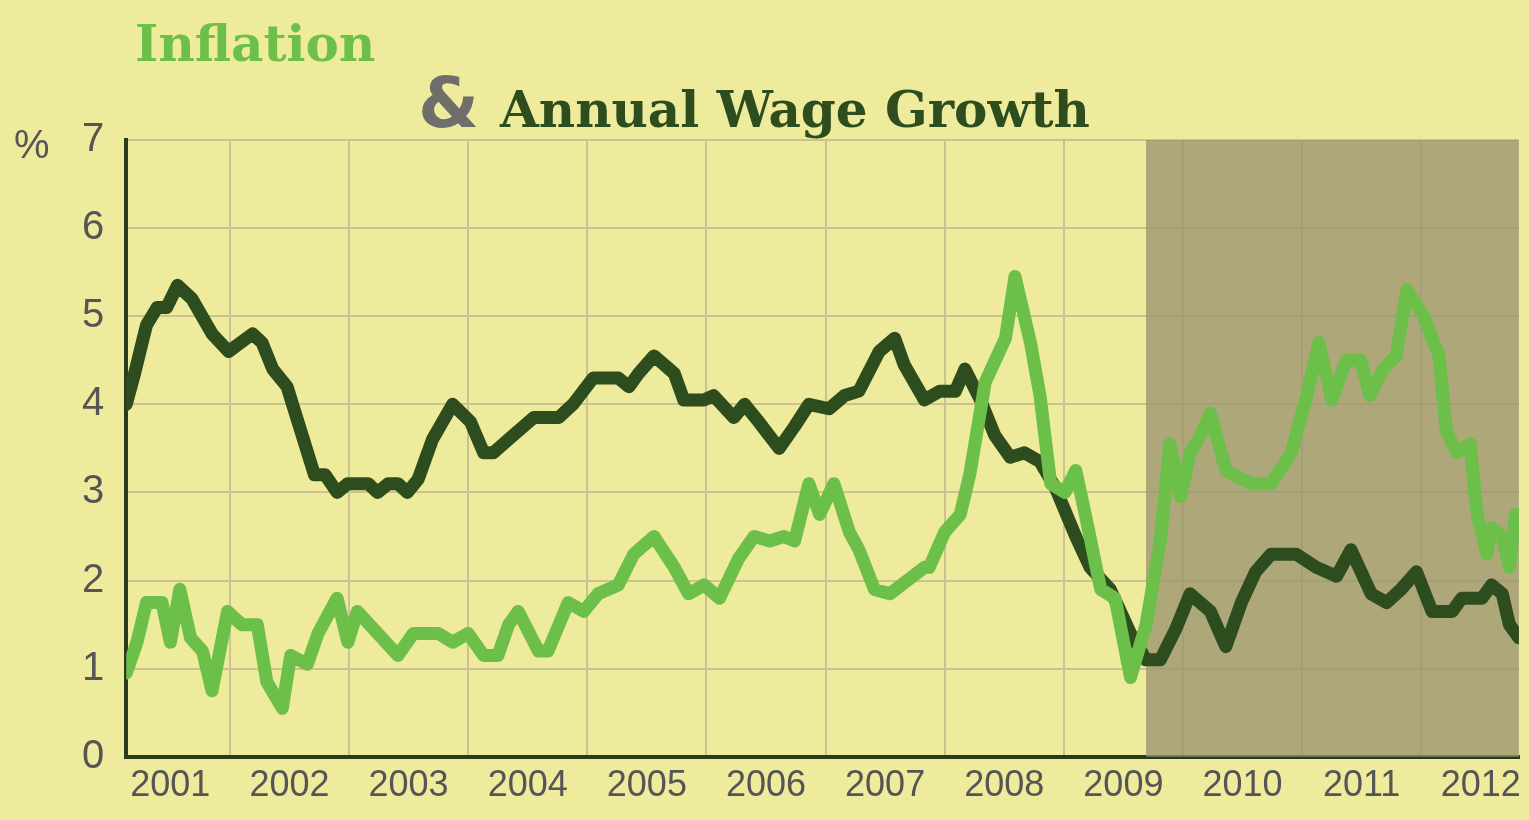  What do you see at coordinates (32, 144) in the screenshot?
I see `y-axis-title: %` at bounding box center [32, 144].